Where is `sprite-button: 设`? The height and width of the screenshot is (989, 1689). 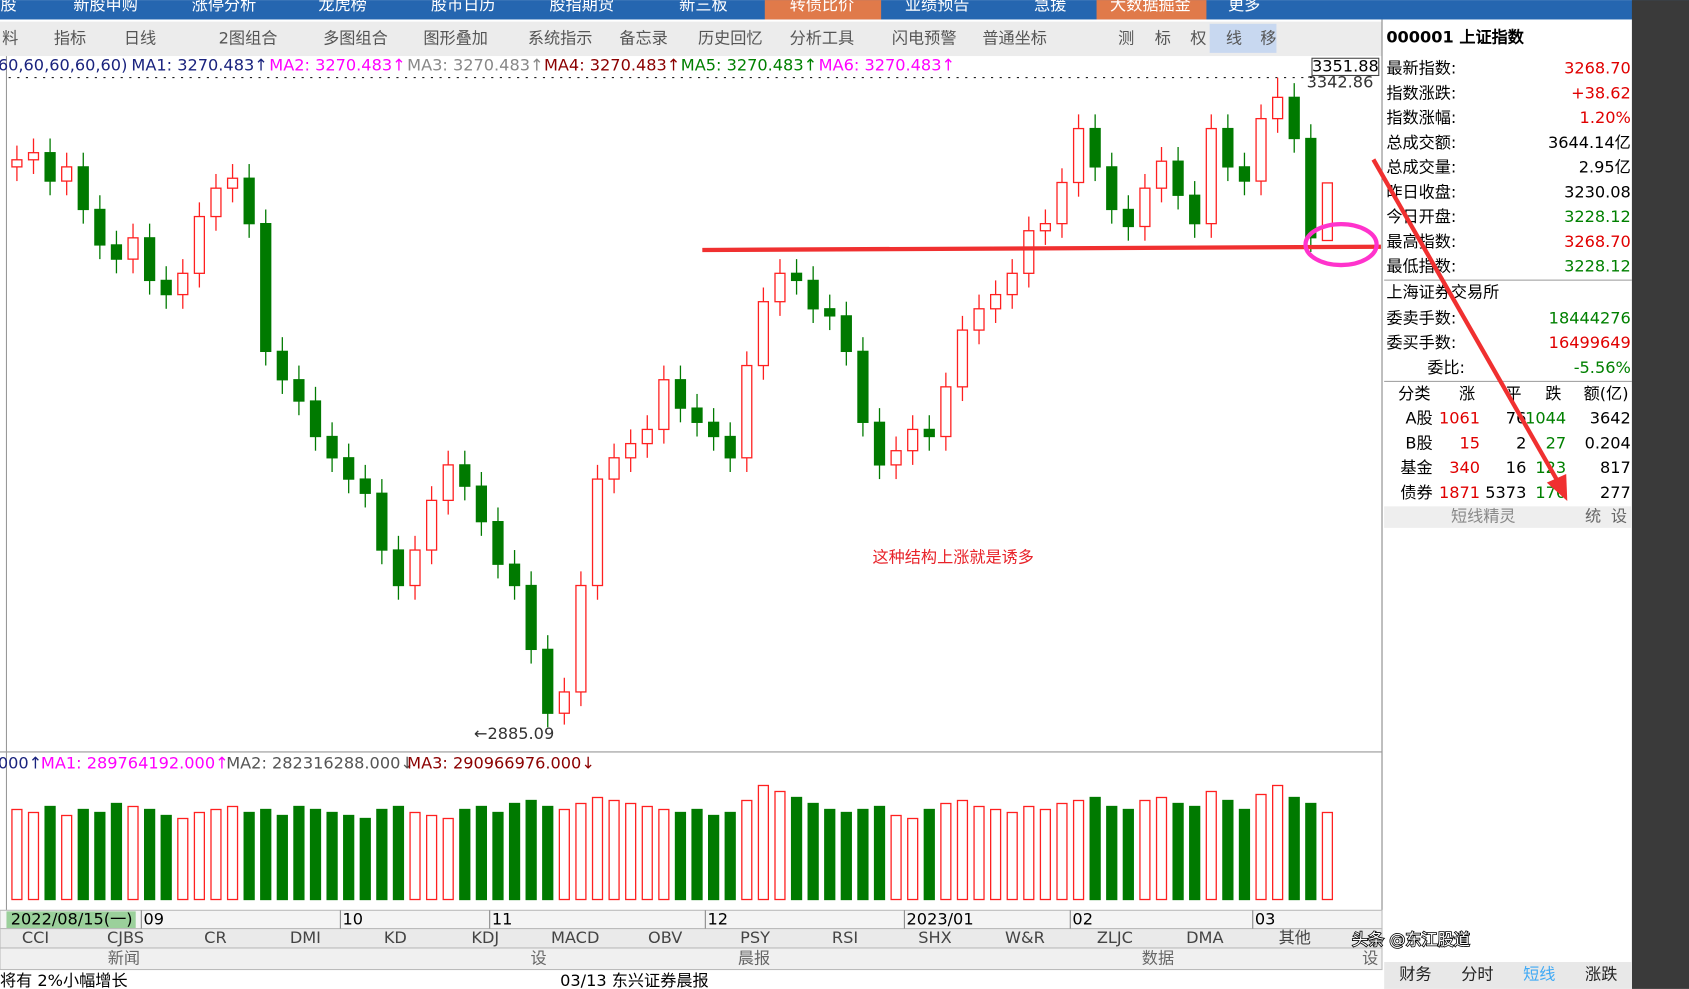
sprite-button: 设 is located at coordinates (1619, 516).